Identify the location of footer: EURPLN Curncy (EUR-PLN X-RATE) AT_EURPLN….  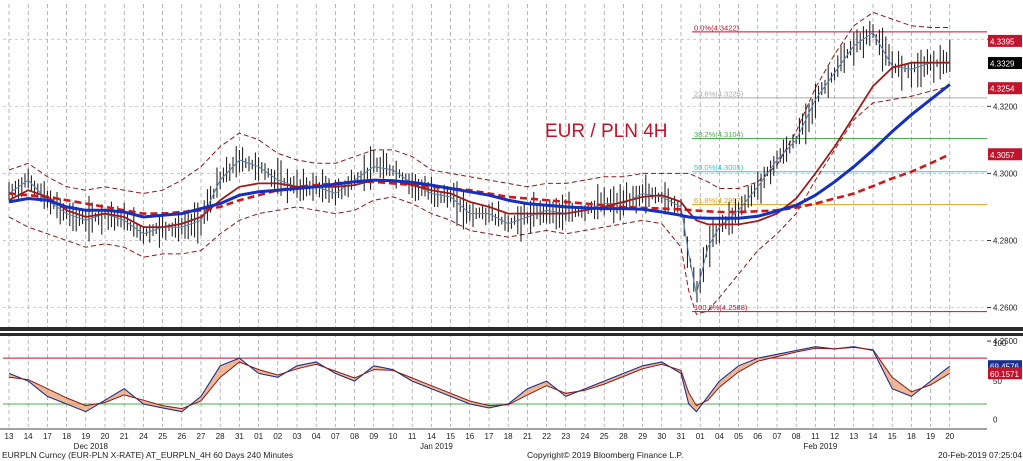
(512, 455).